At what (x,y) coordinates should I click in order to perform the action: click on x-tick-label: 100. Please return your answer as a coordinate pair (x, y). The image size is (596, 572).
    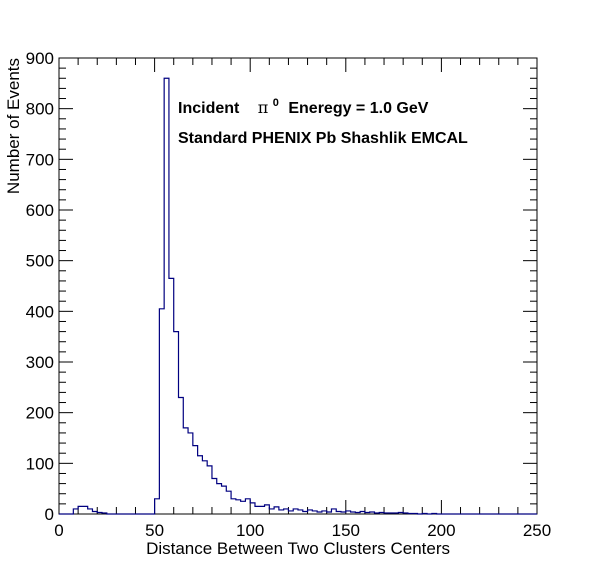
    Looking at the image, I should click on (250, 530).